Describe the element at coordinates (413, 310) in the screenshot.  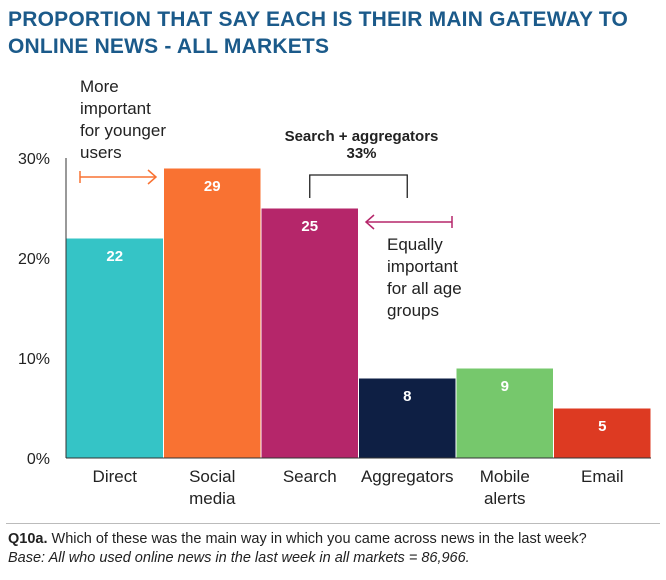
I see `annotation-equal-text: groups` at that location.